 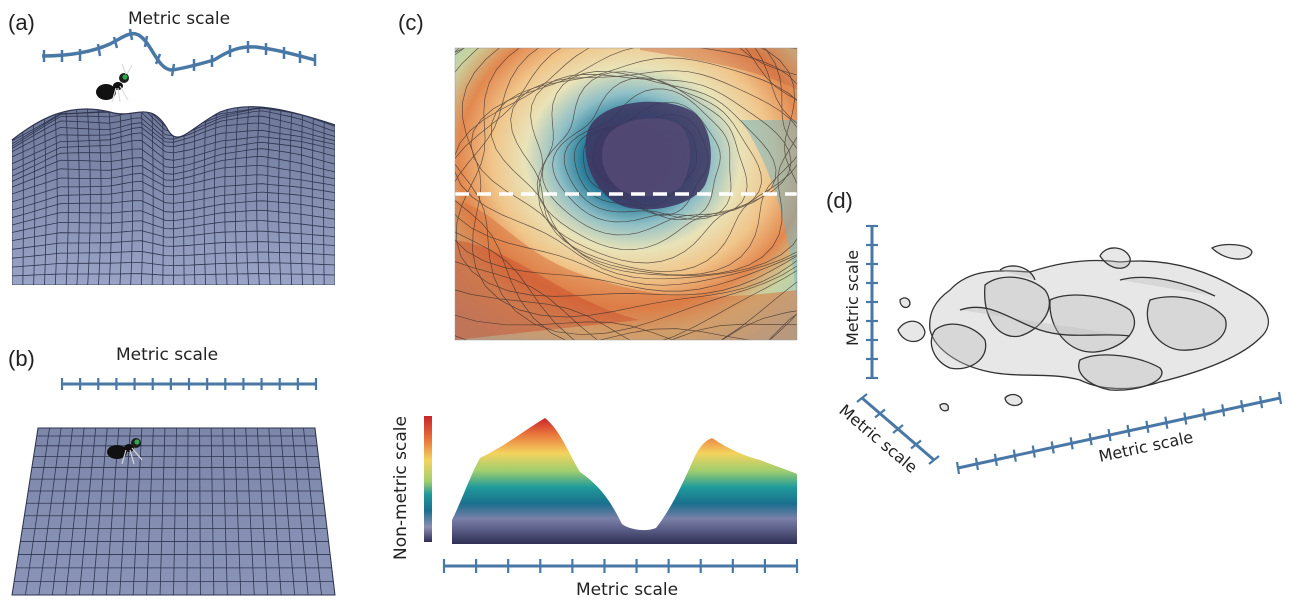 I want to click on panel-b: (b) Metric scale, so click(x=172, y=470).